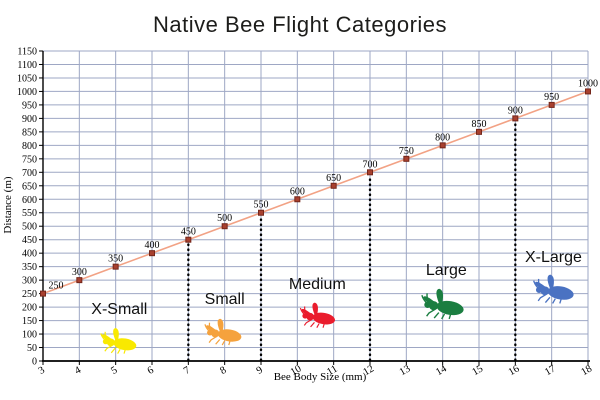  I want to click on svg-text: 17, so click(550, 370).